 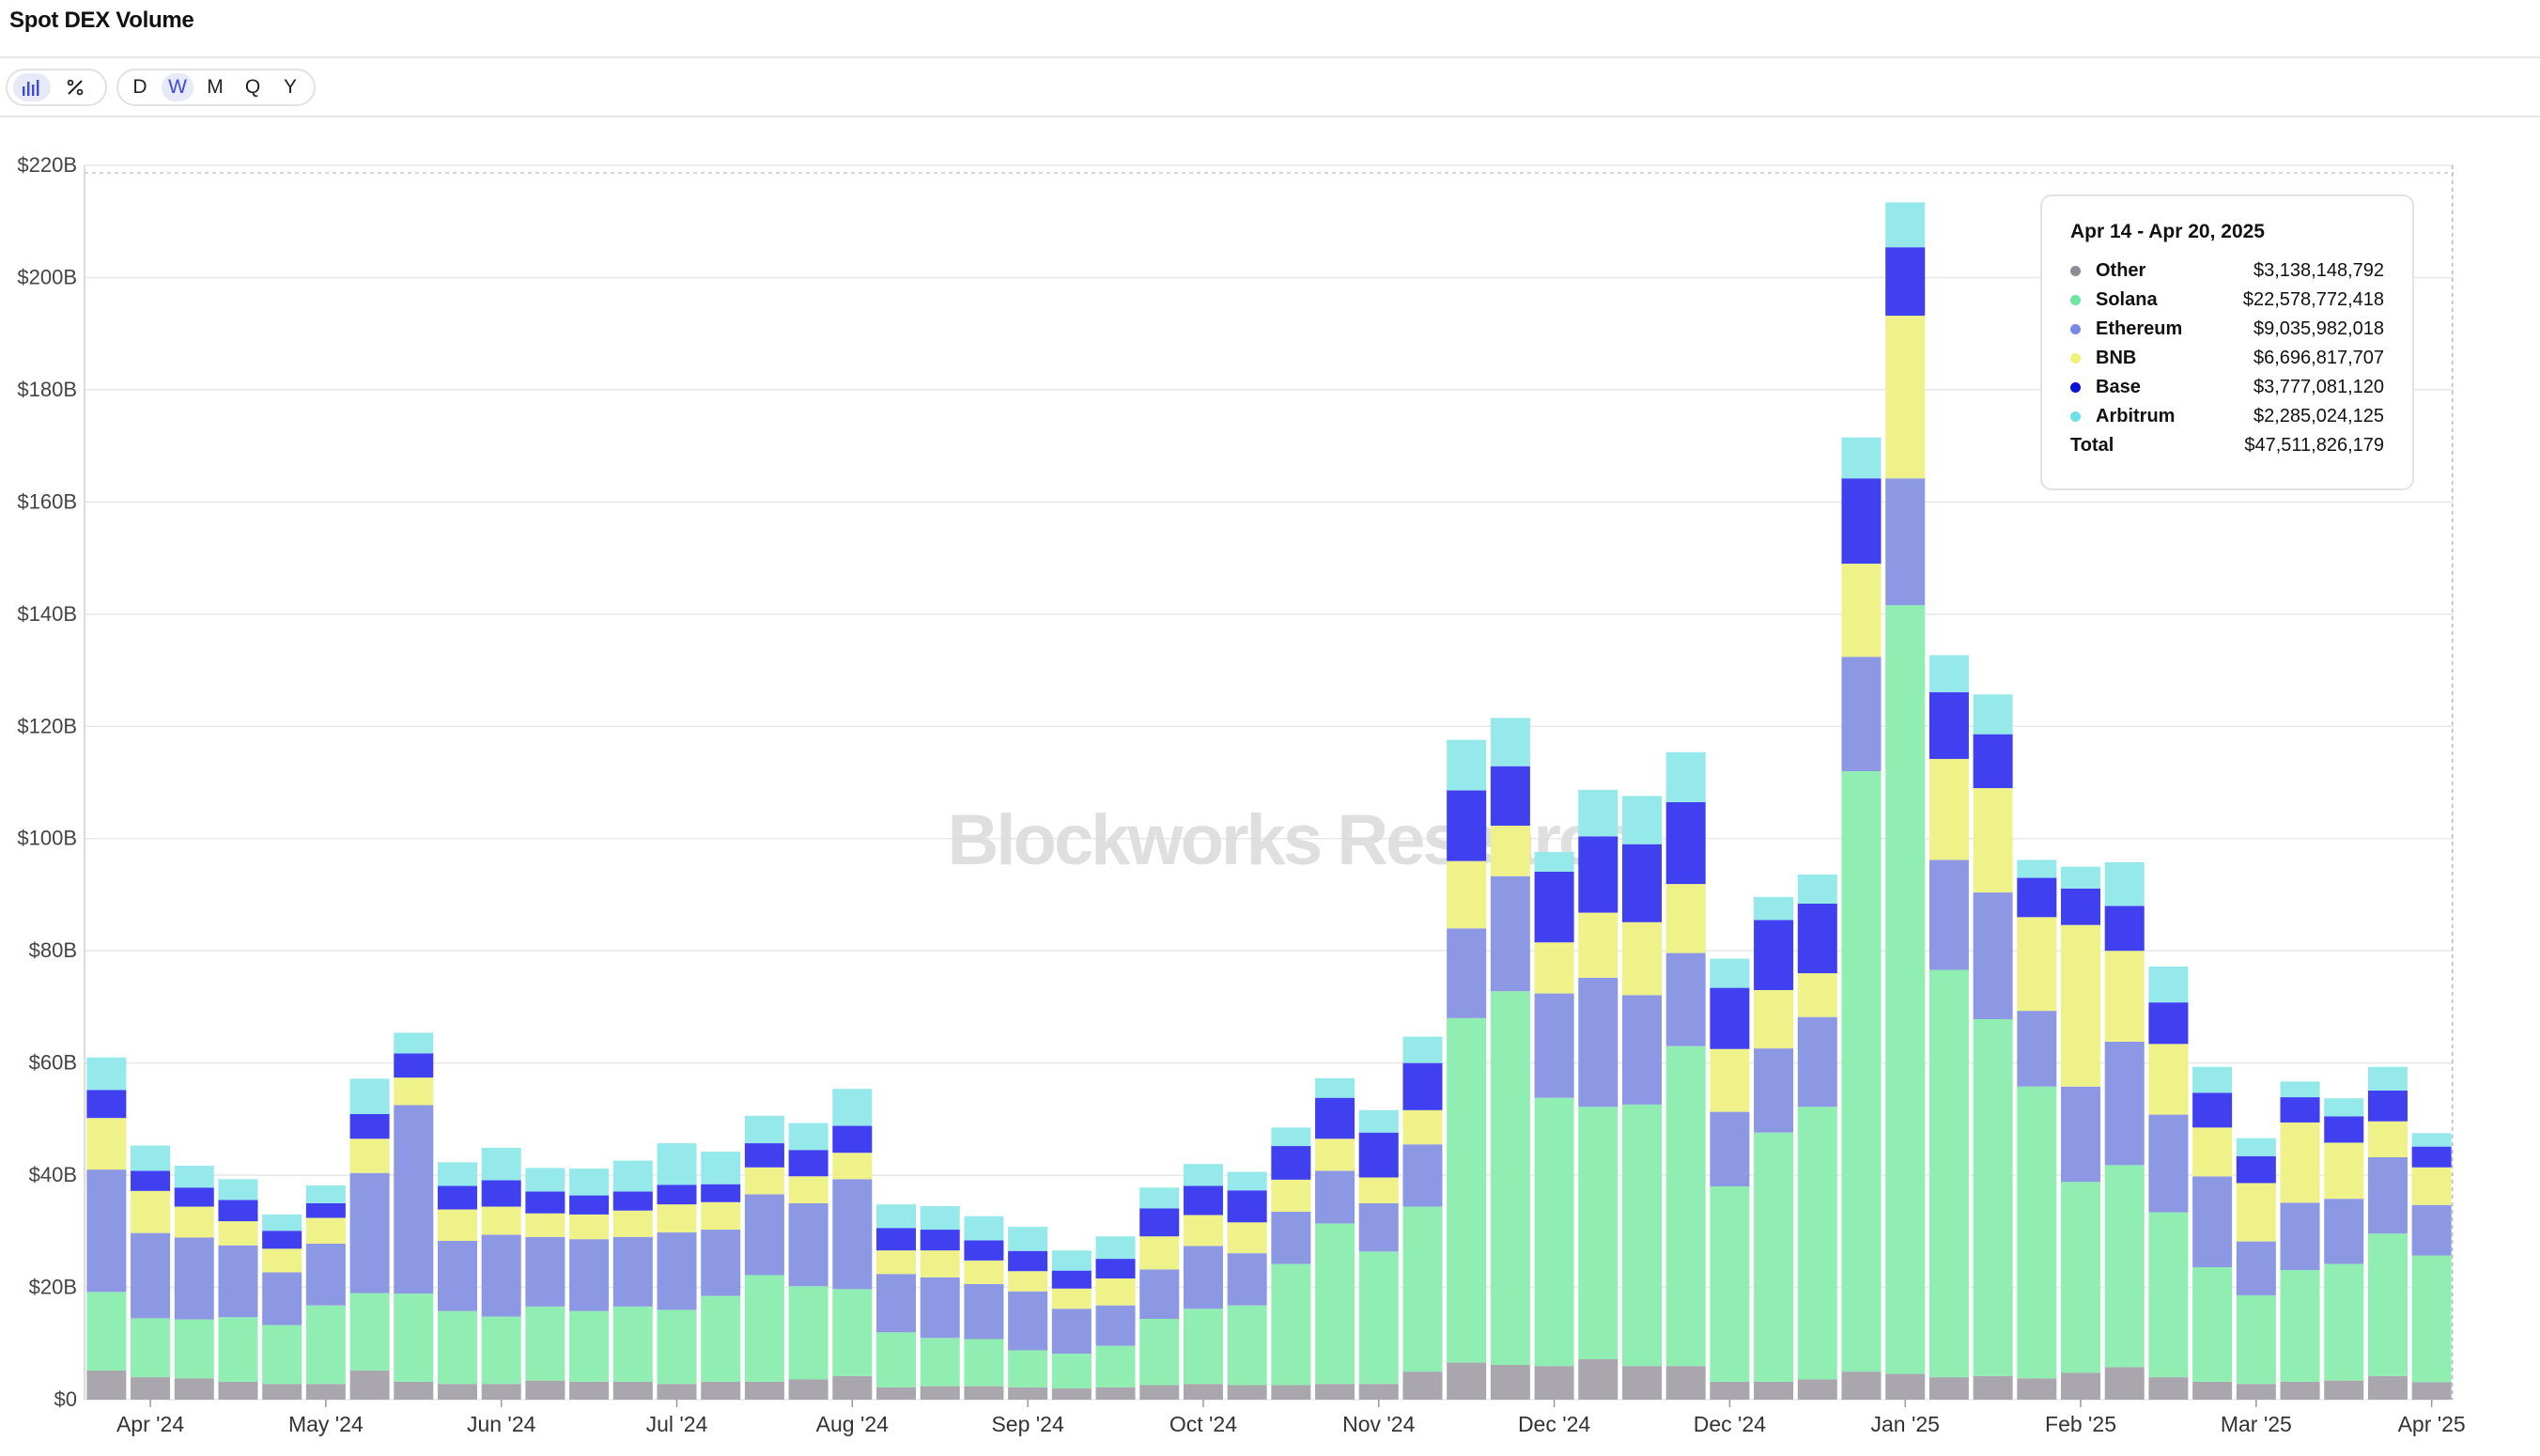 What do you see at coordinates (75, 87) in the screenshot?
I see `percent-icon` at bounding box center [75, 87].